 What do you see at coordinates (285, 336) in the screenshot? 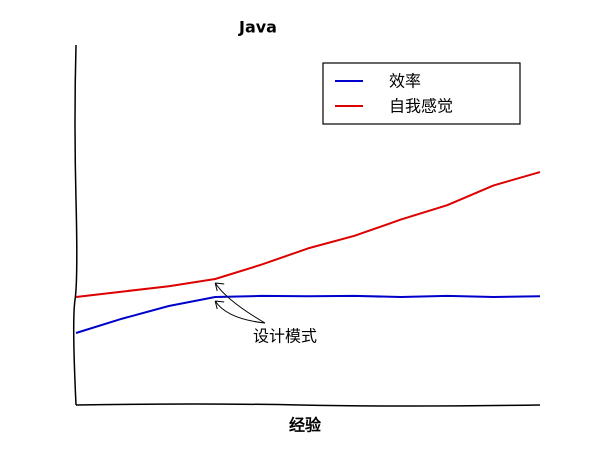
I see `annotation: 设计模式` at bounding box center [285, 336].